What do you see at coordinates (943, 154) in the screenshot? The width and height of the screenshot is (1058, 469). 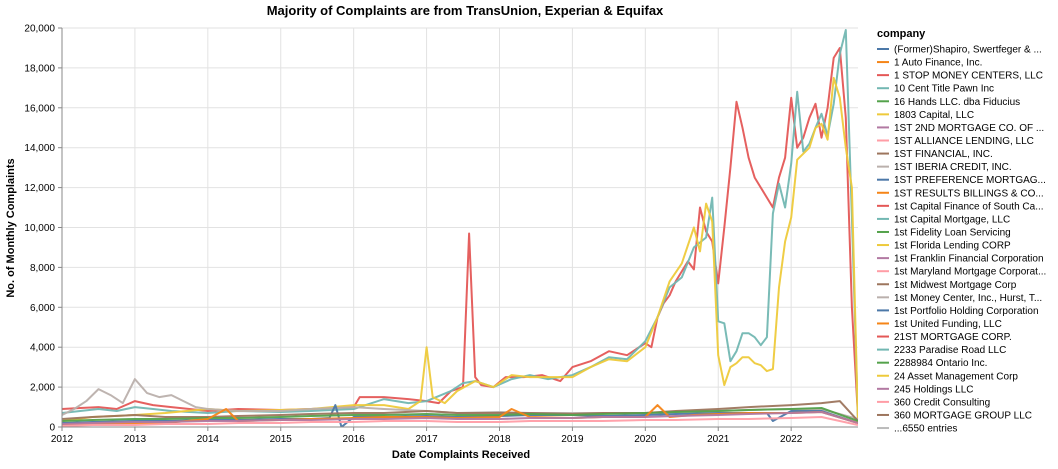 I see `legend-label: 1ST FINANCIAL, INC.` at bounding box center [943, 154].